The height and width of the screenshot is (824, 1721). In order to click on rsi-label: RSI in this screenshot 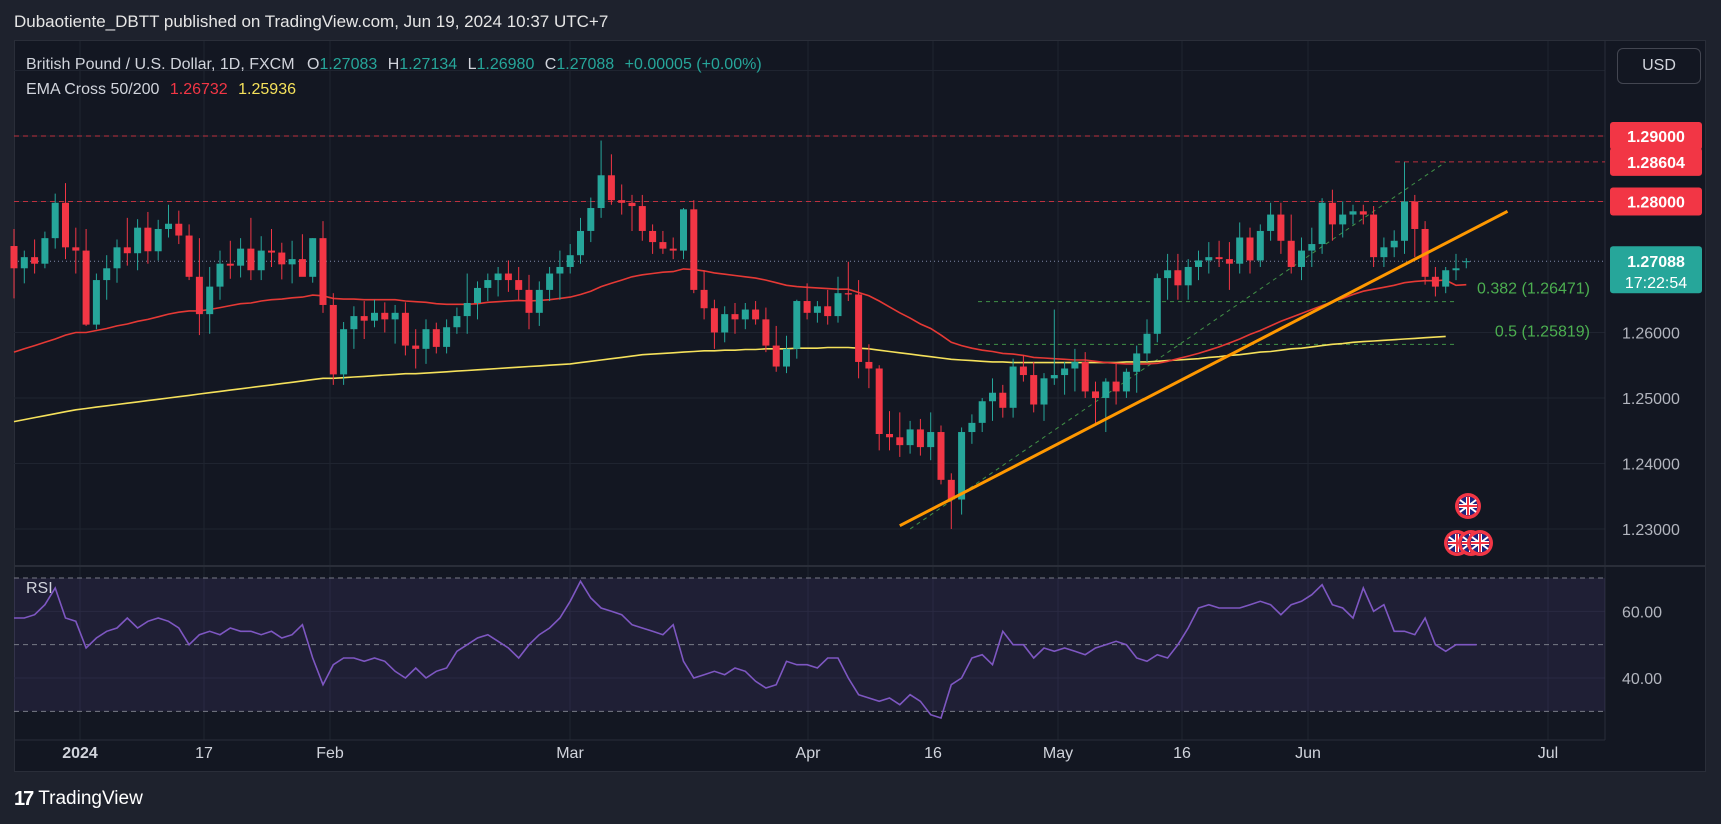, I will do `click(39, 588)`.